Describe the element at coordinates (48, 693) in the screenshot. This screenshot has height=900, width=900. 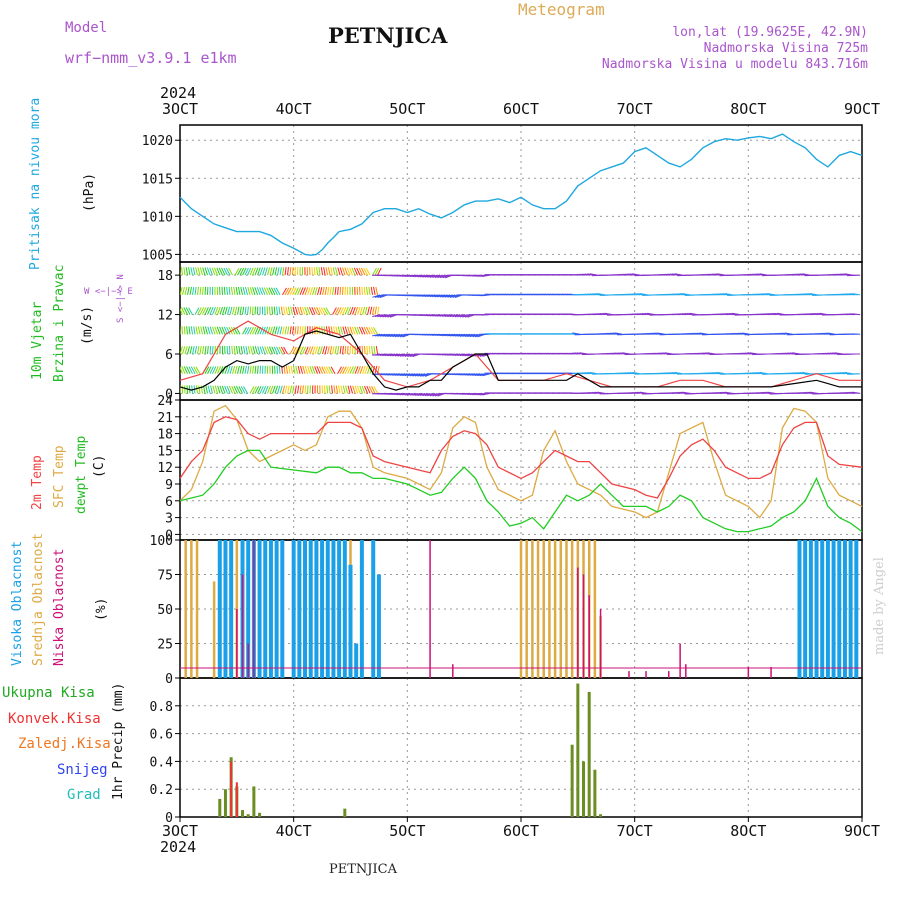
I see `precip-legend-total: Ukupna Kisa` at that location.